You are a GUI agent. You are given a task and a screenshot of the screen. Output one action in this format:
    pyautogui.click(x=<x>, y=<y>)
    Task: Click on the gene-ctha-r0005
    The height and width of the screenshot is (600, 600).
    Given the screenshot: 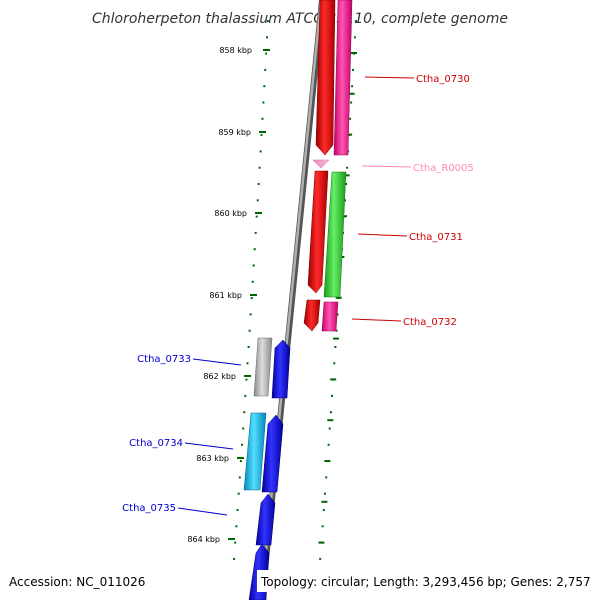 What is the action you would take?
    pyautogui.click(x=321, y=164)
    